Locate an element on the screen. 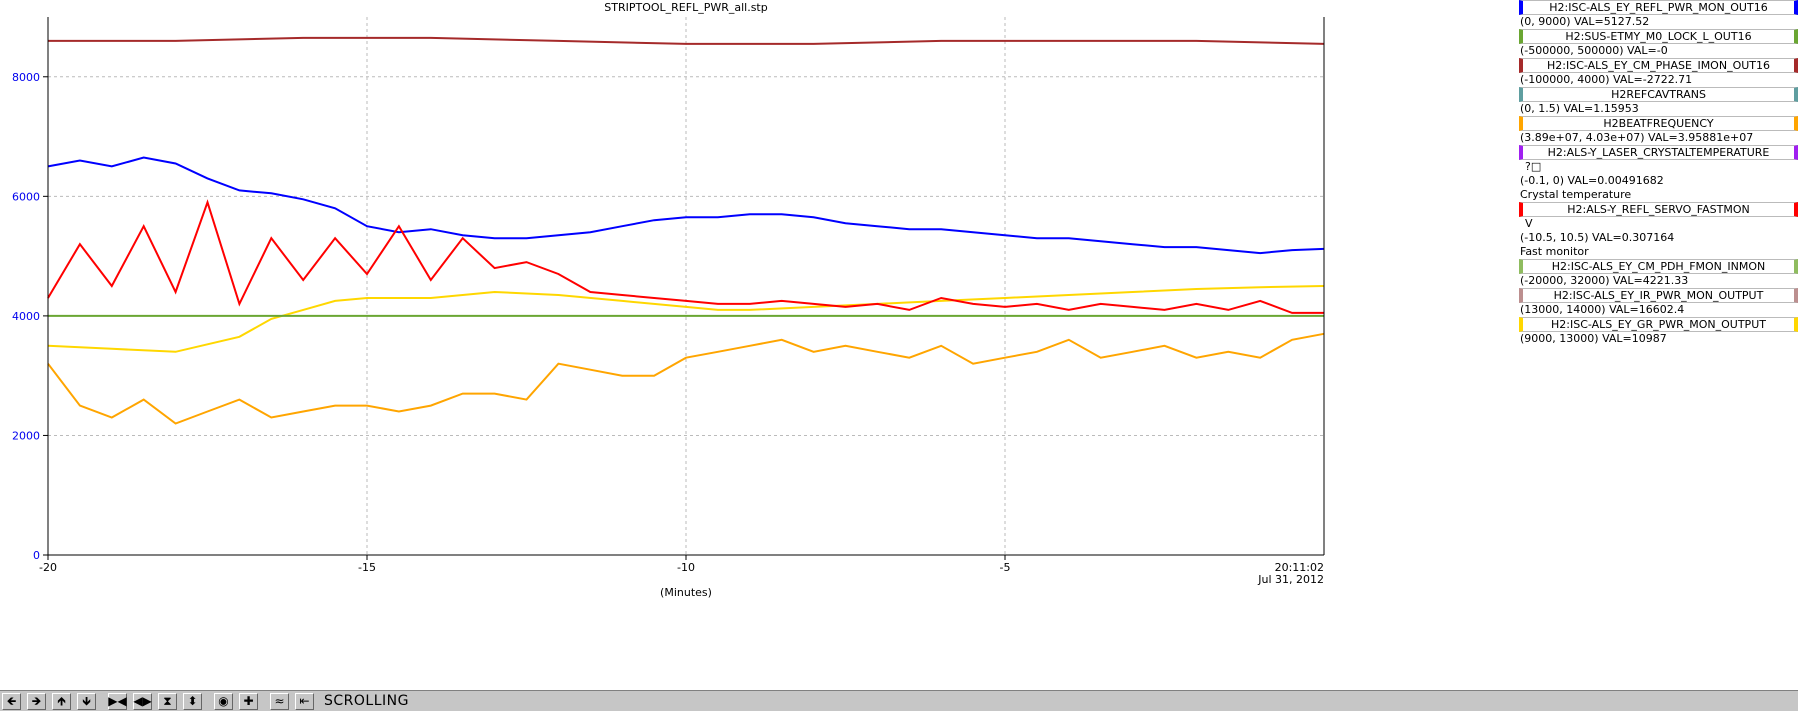 This screenshot has width=1798, height=711. arrow-right-icon: 🡺 is located at coordinates (36, 701).